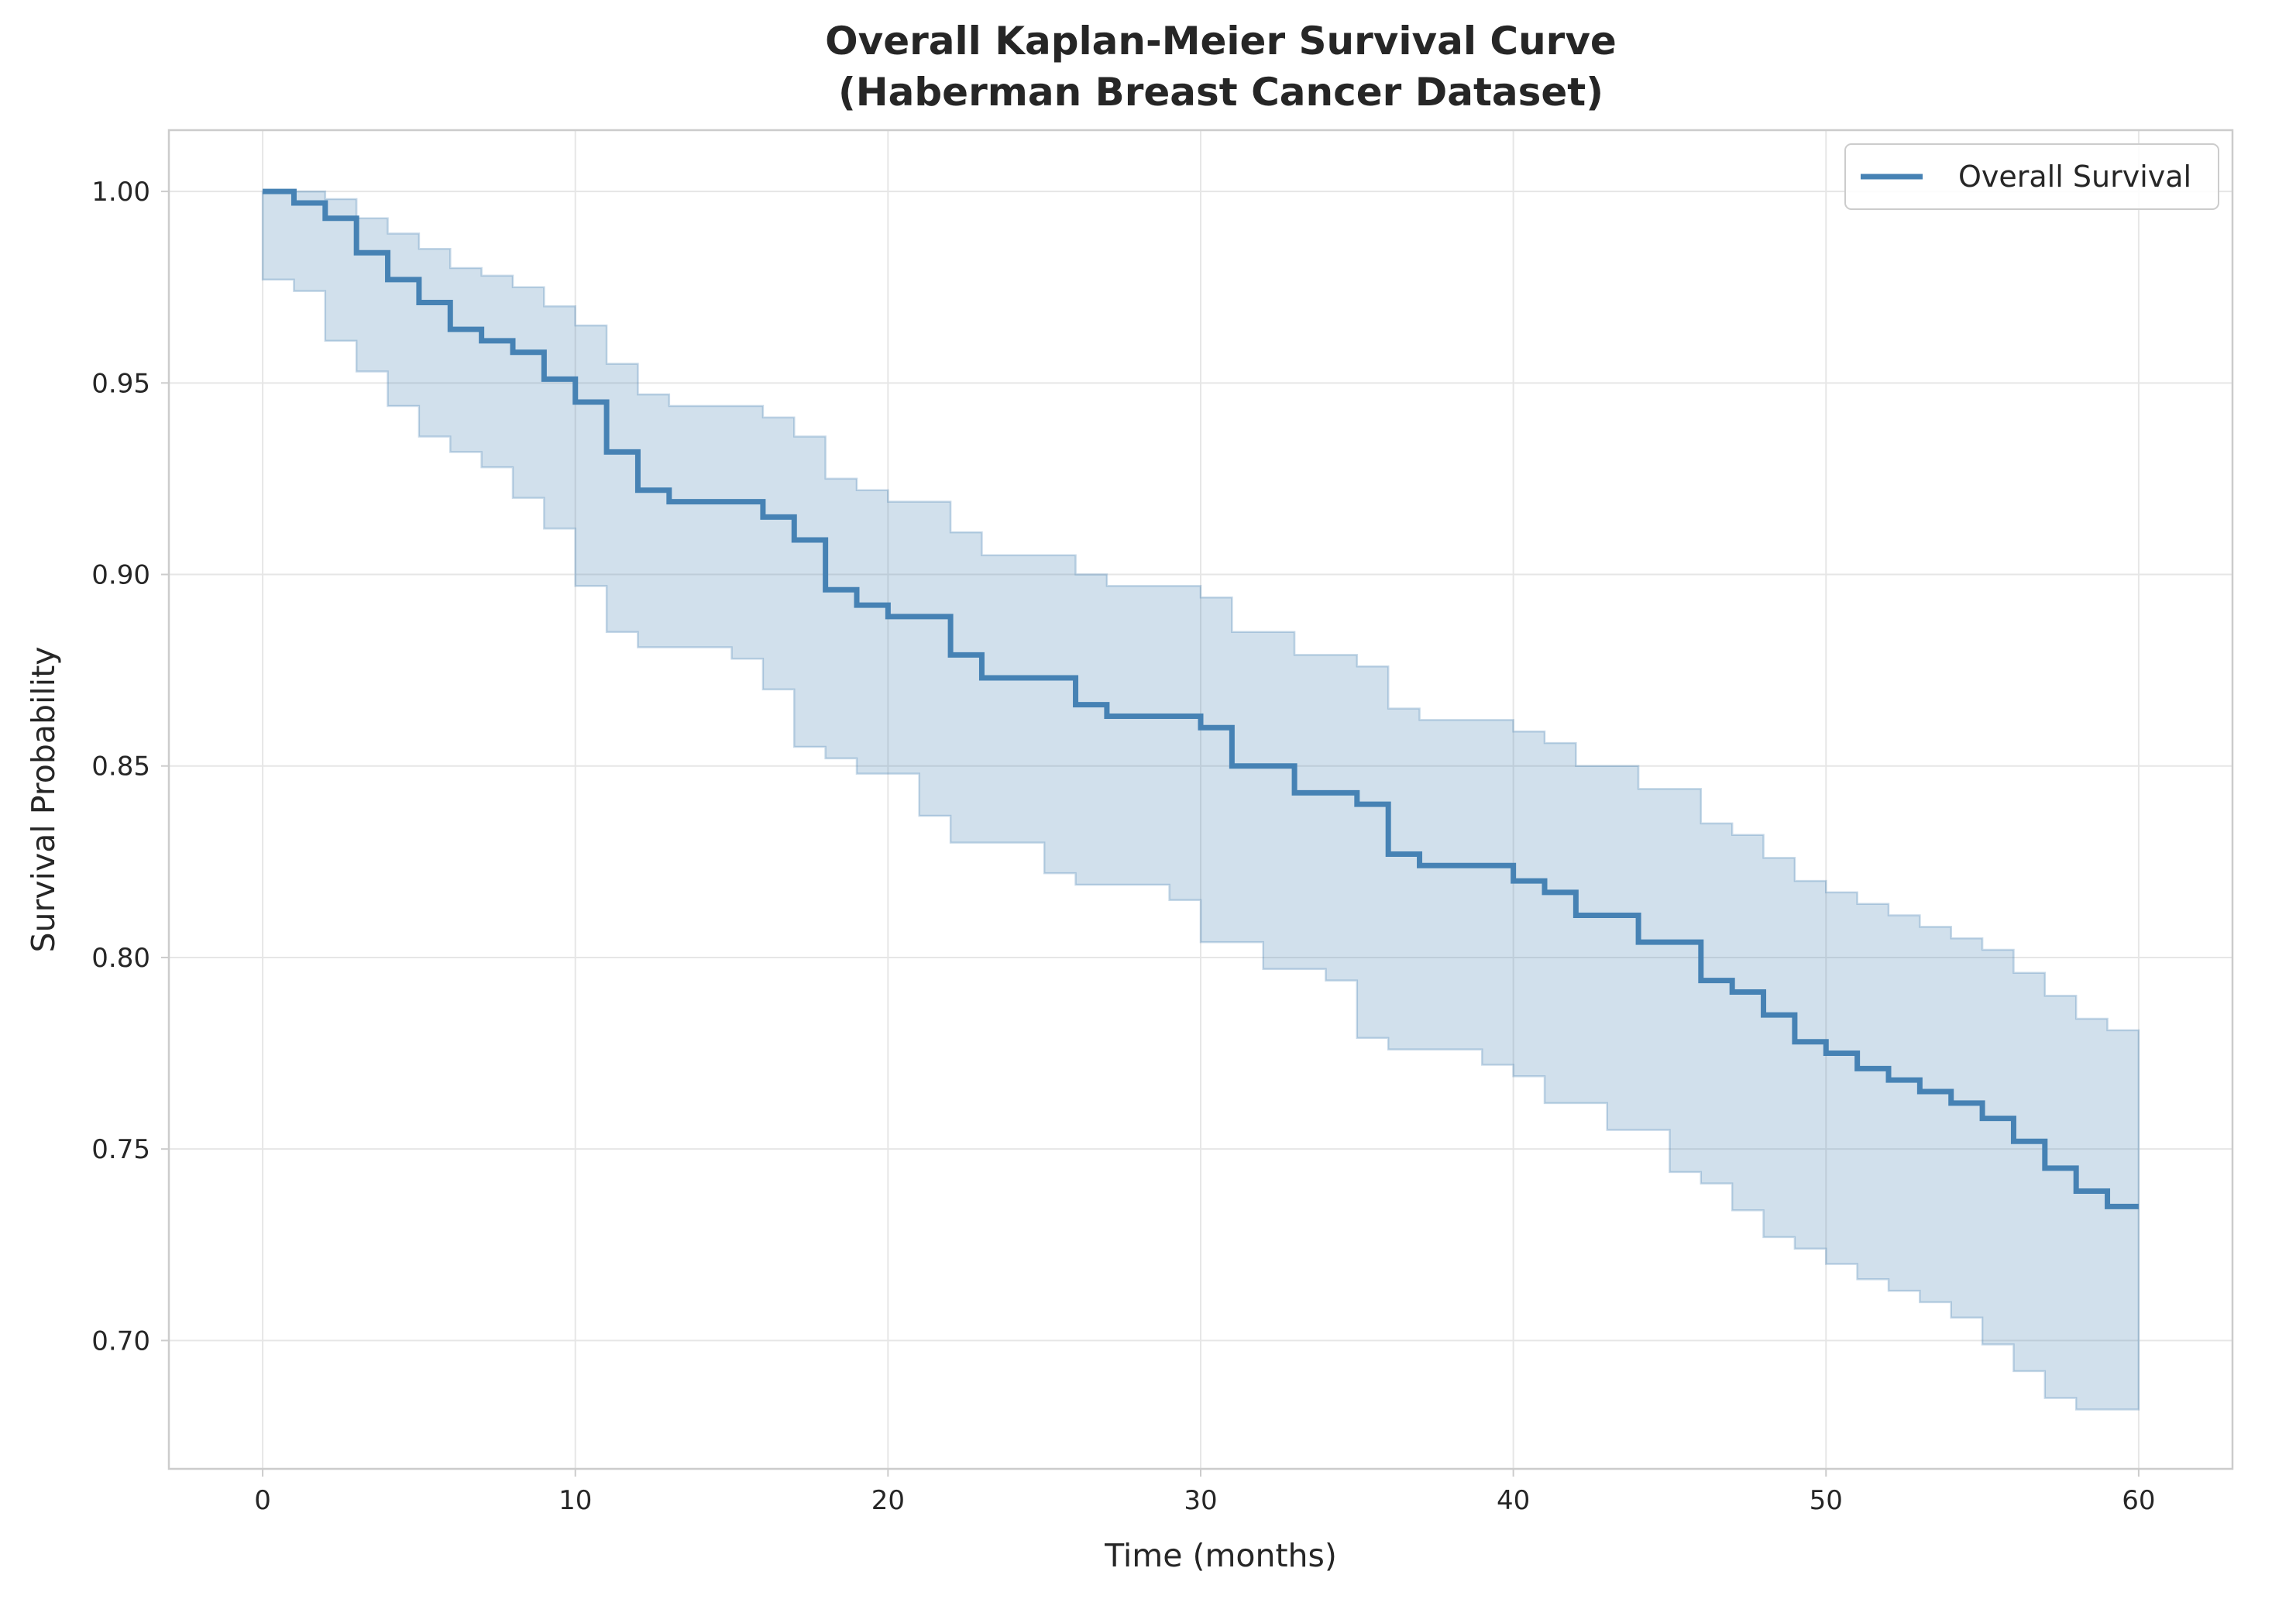 This screenshot has height=1599, width=2296. I want to click on legend-box, so click(2031, 176).